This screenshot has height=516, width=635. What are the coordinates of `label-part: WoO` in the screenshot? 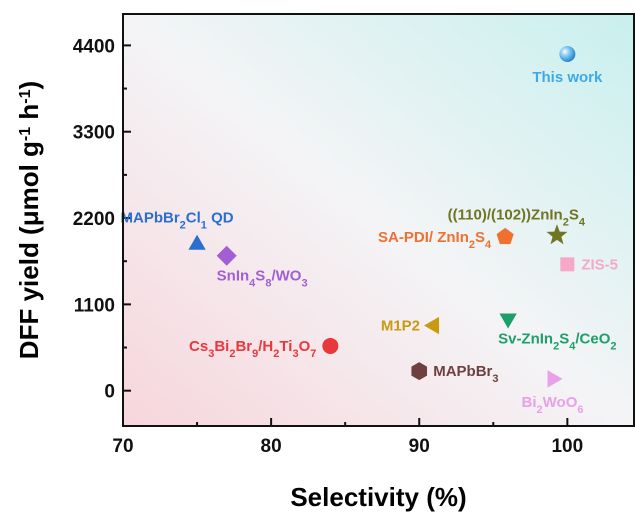 It's located at (560, 402).